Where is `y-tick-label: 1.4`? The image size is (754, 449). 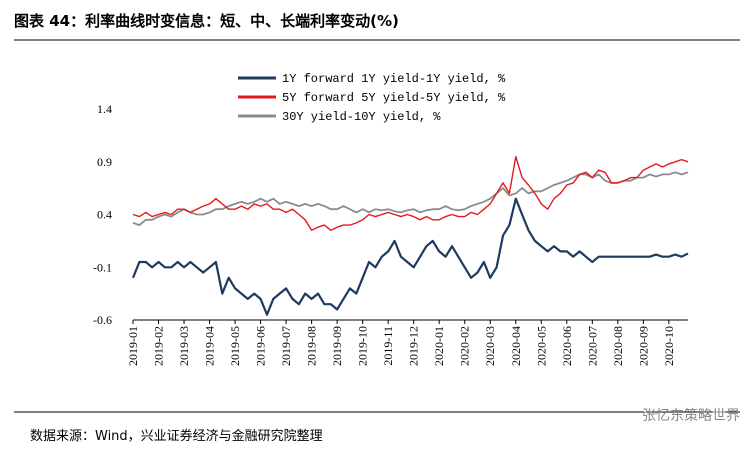
y-tick-label: 1.4 is located at coordinates (104, 109).